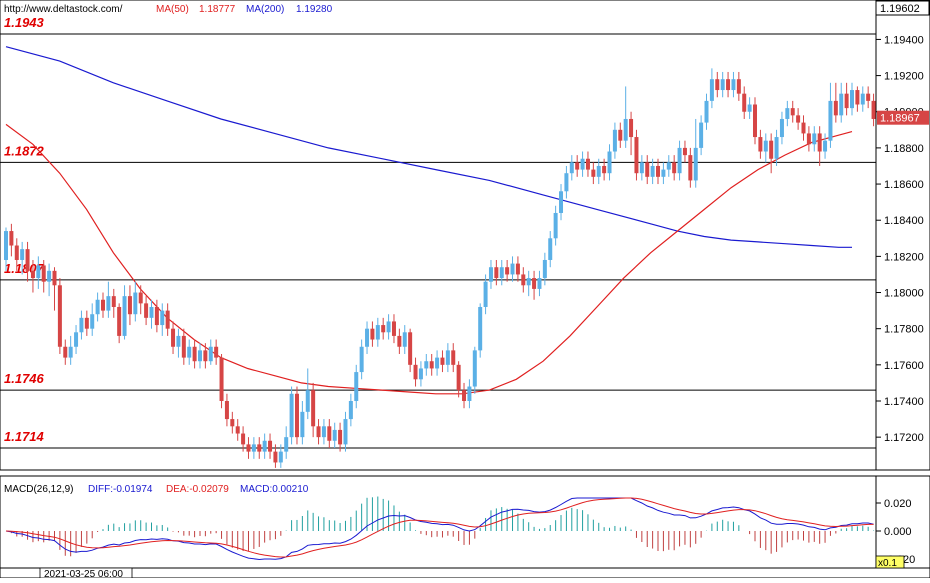 This screenshot has width=930, height=583. I want to click on level-label: 1.1943, so click(24, 22).